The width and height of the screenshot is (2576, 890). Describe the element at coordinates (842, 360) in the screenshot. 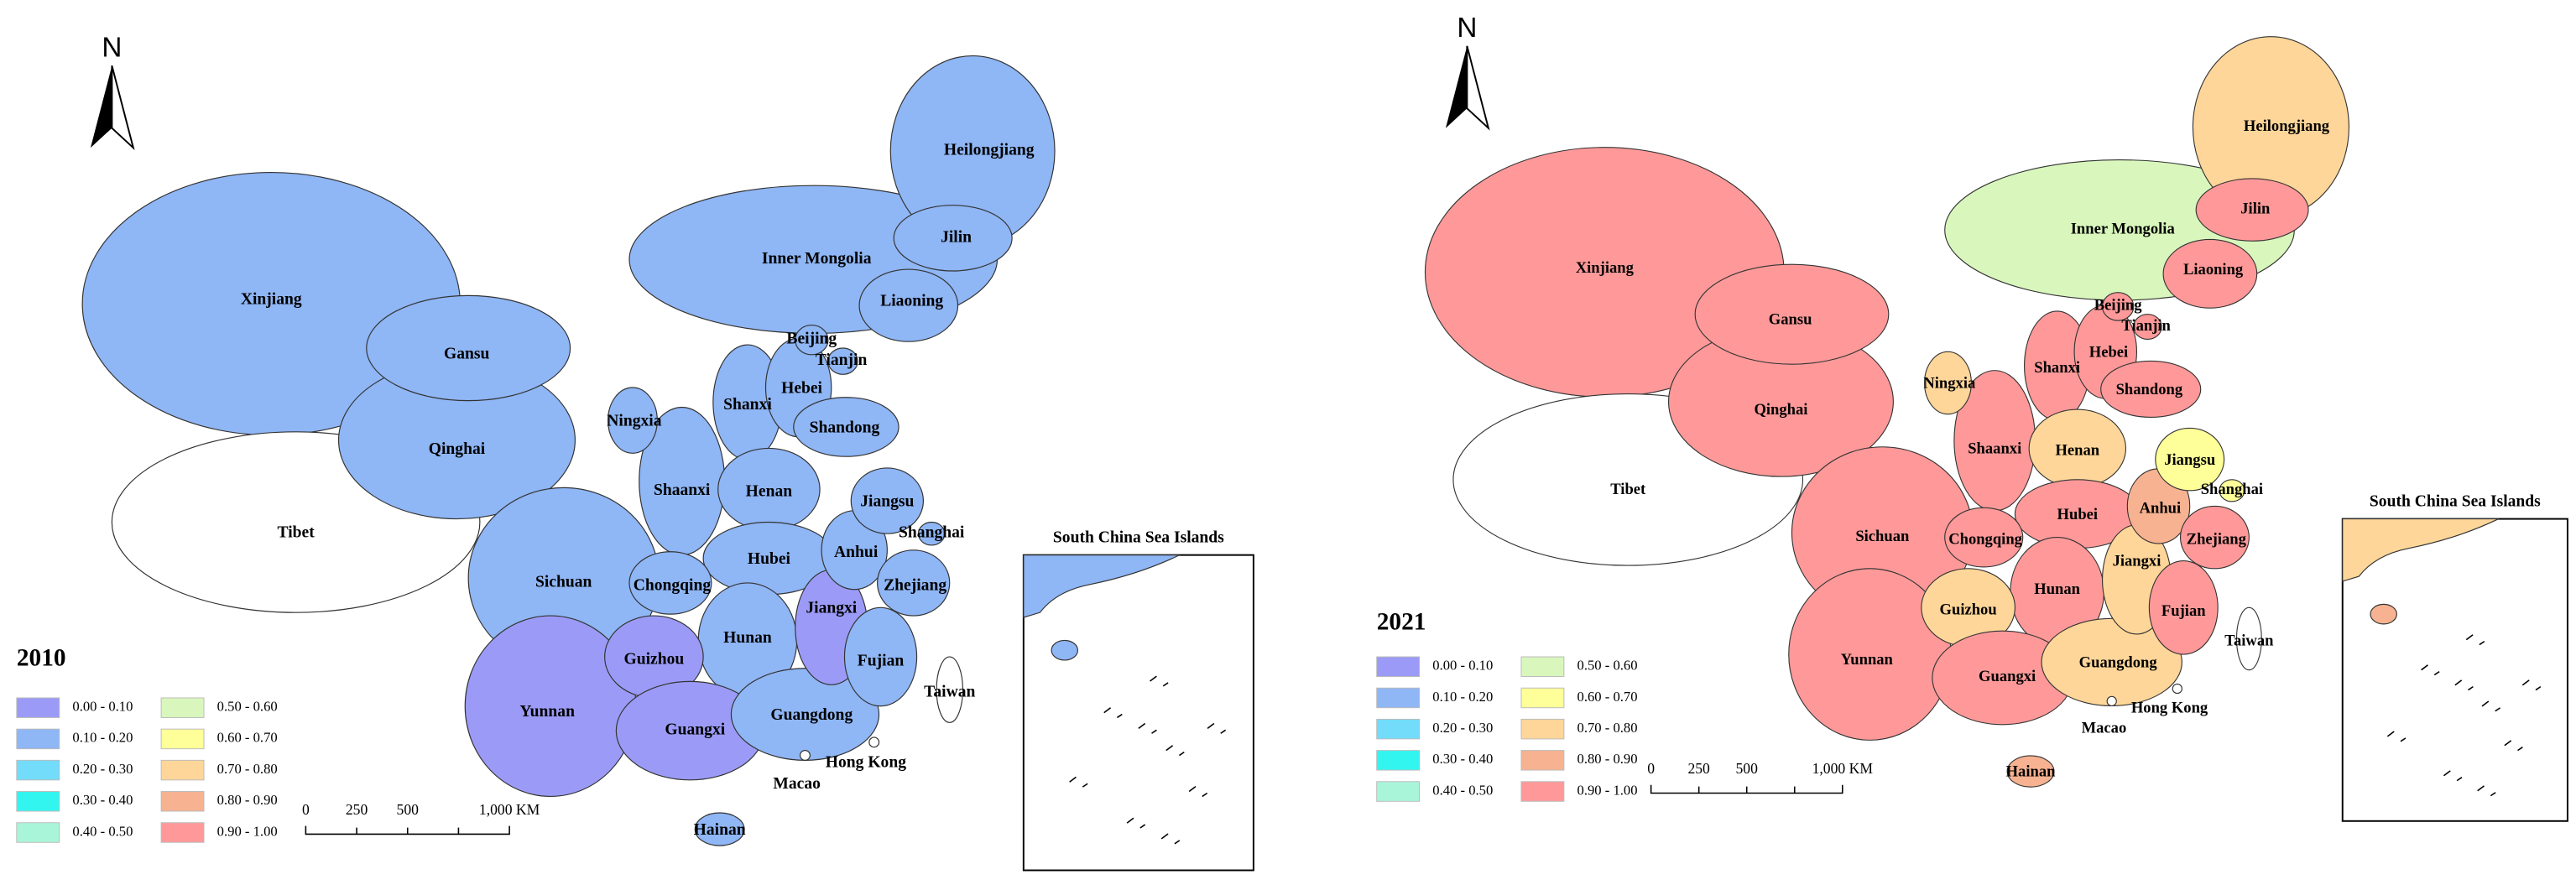

I see `province-label: Tianjin` at that location.